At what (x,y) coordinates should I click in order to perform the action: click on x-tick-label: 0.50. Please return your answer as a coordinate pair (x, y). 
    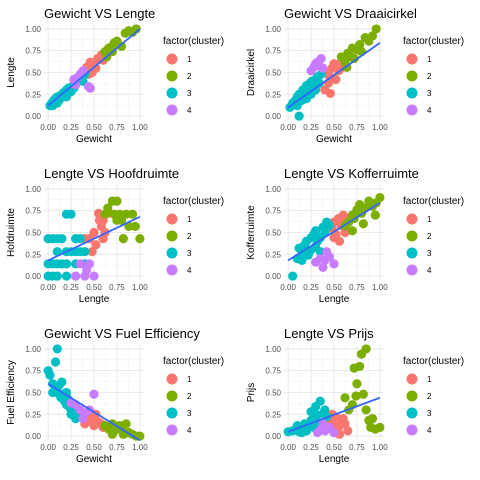
    Looking at the image, I should click on (334, 287).